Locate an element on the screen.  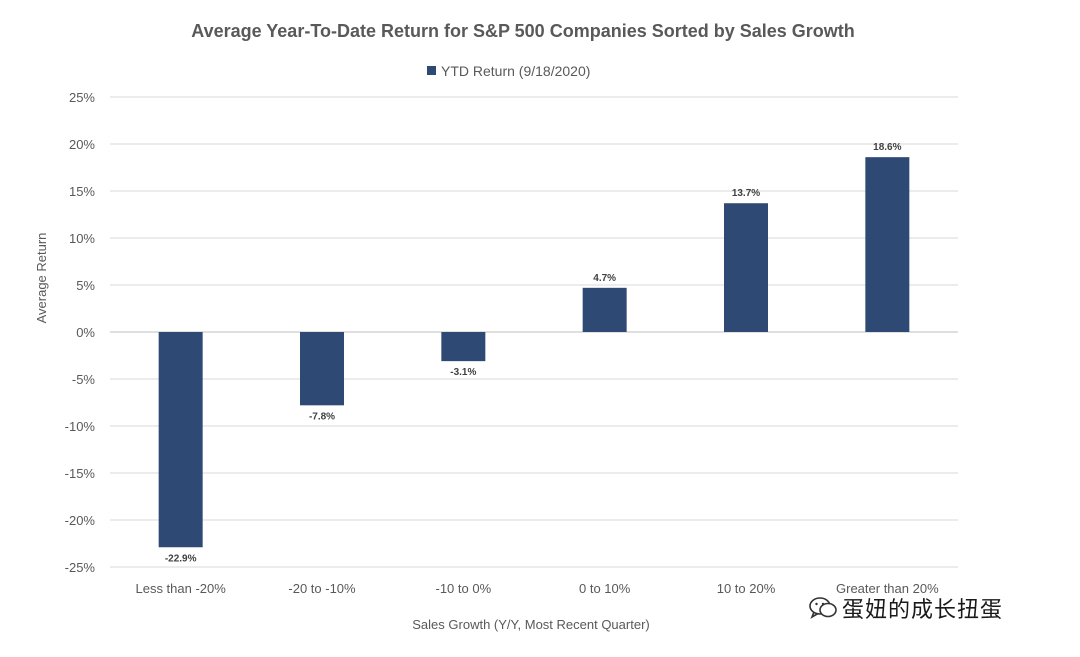
y-tick-label: -25% is located at coordinates (80, 567).